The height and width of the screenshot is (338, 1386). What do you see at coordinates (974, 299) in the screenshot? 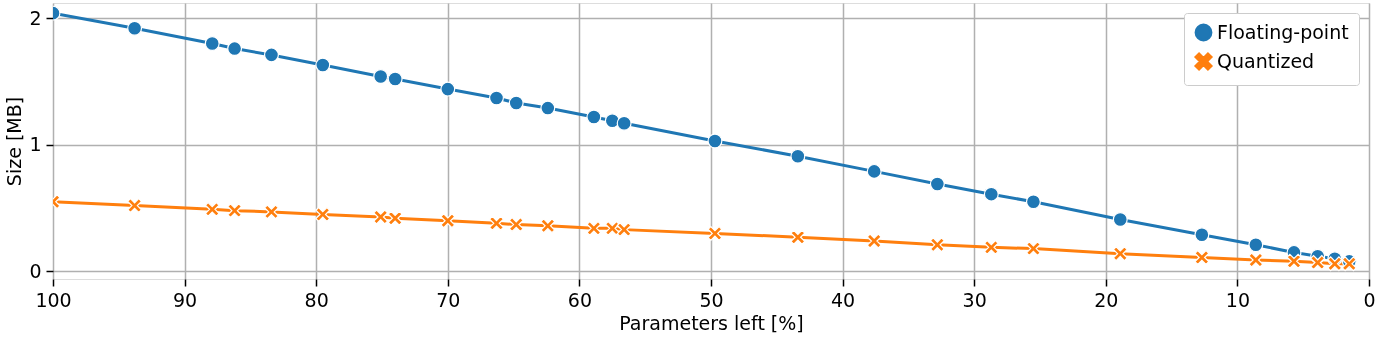
I see `x-tick-label: 30` at bounding box center [974, 299].